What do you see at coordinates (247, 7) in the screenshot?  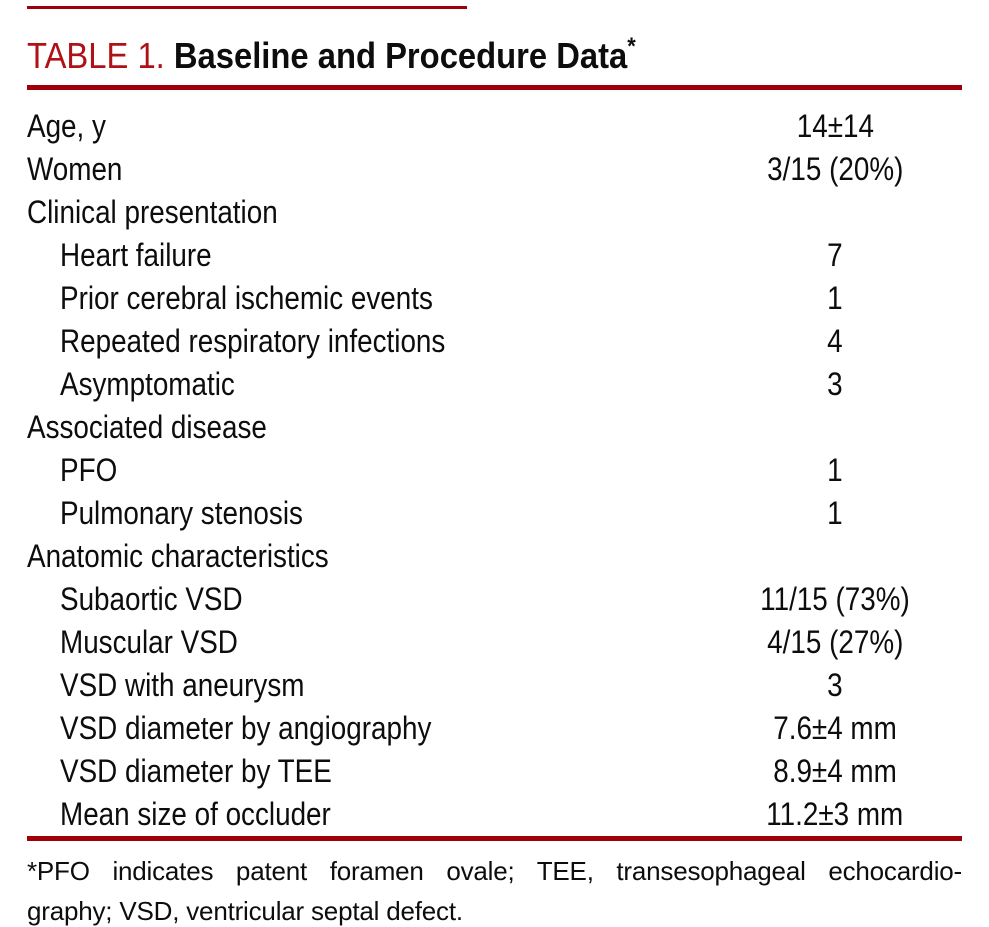 I see `top-rule-fragment` at bounding box center [247, 7].